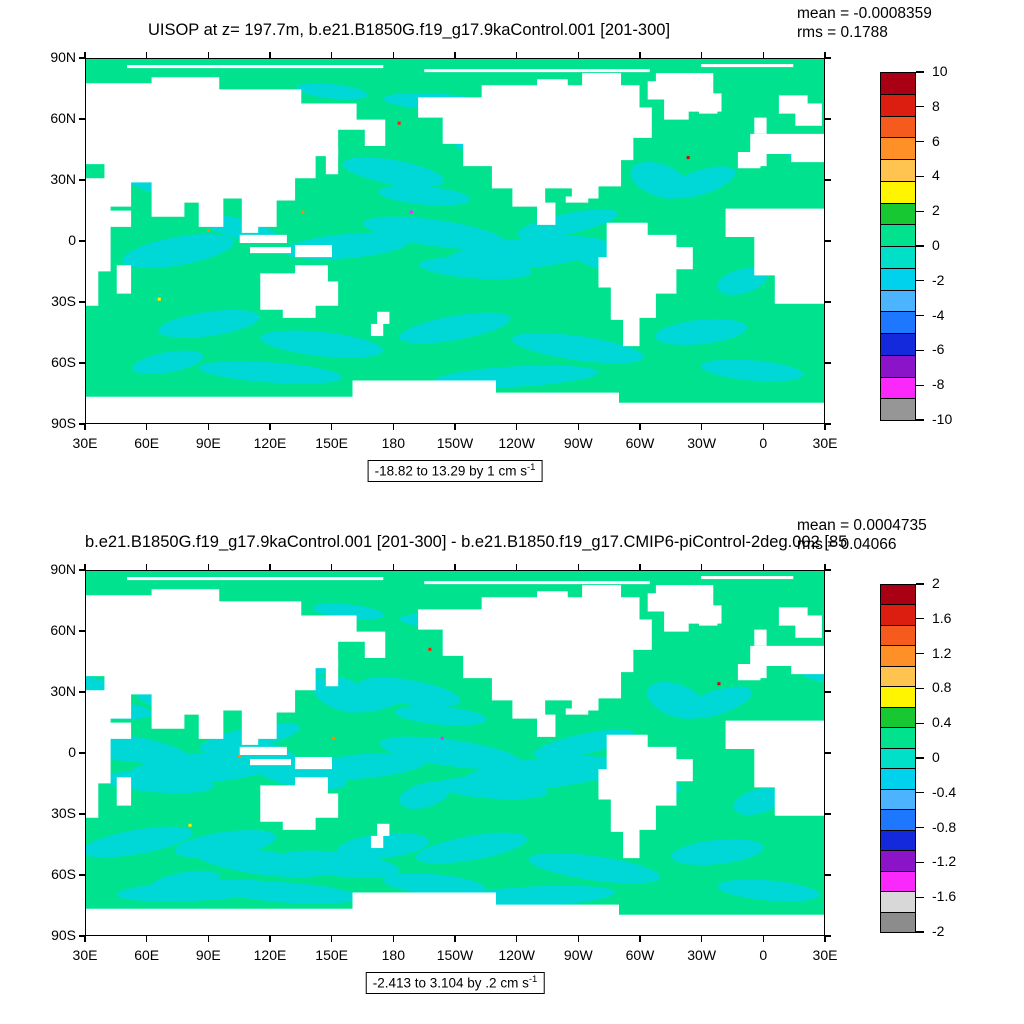  What do you see at coordinates (847, 544) in the screenshot?
I see `rms-stat: rms = 0.04066` at bounding box center [847, 544].